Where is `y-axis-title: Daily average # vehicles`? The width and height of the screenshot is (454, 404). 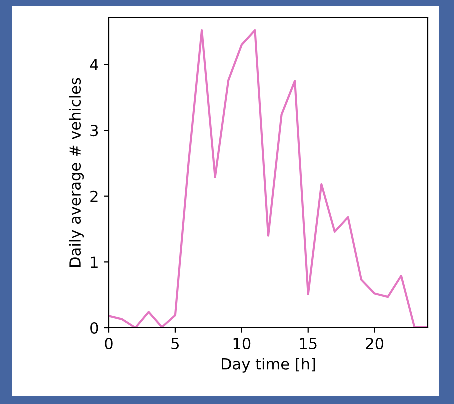
y-axis-title: Daily average # vehicles is located at coordinates (76, 172).